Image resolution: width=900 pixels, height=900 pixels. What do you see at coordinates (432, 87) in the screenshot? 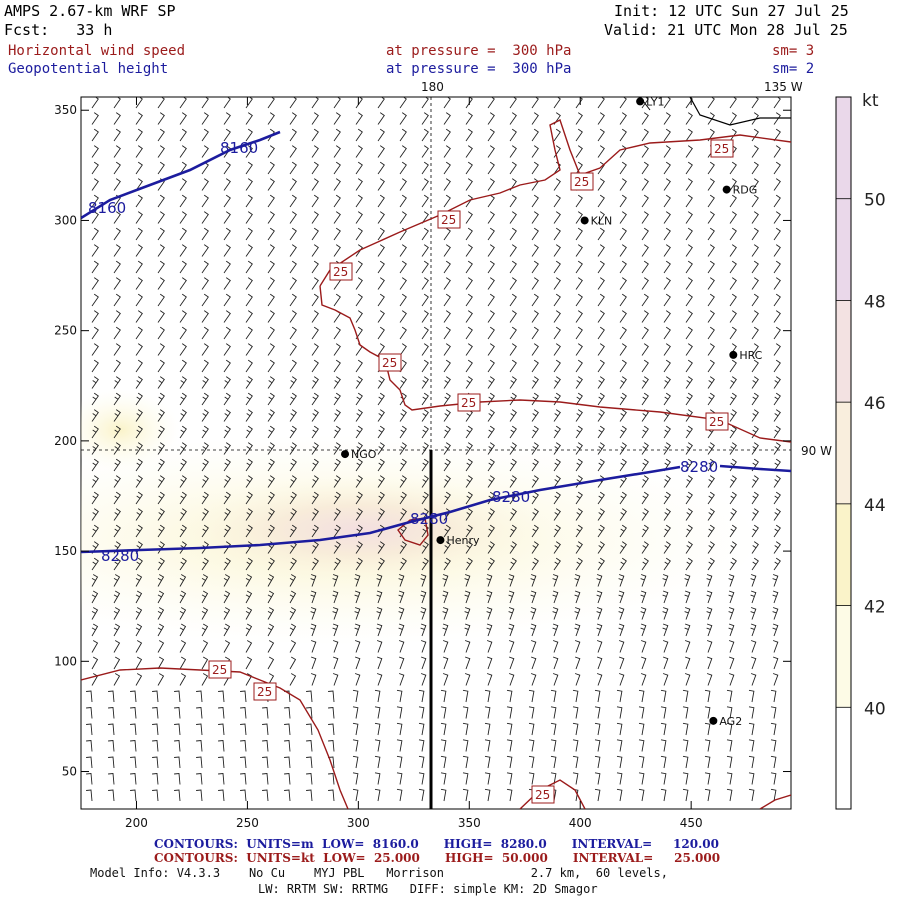
I see `lon-label-180: 180` at bounding box center [432, 87].